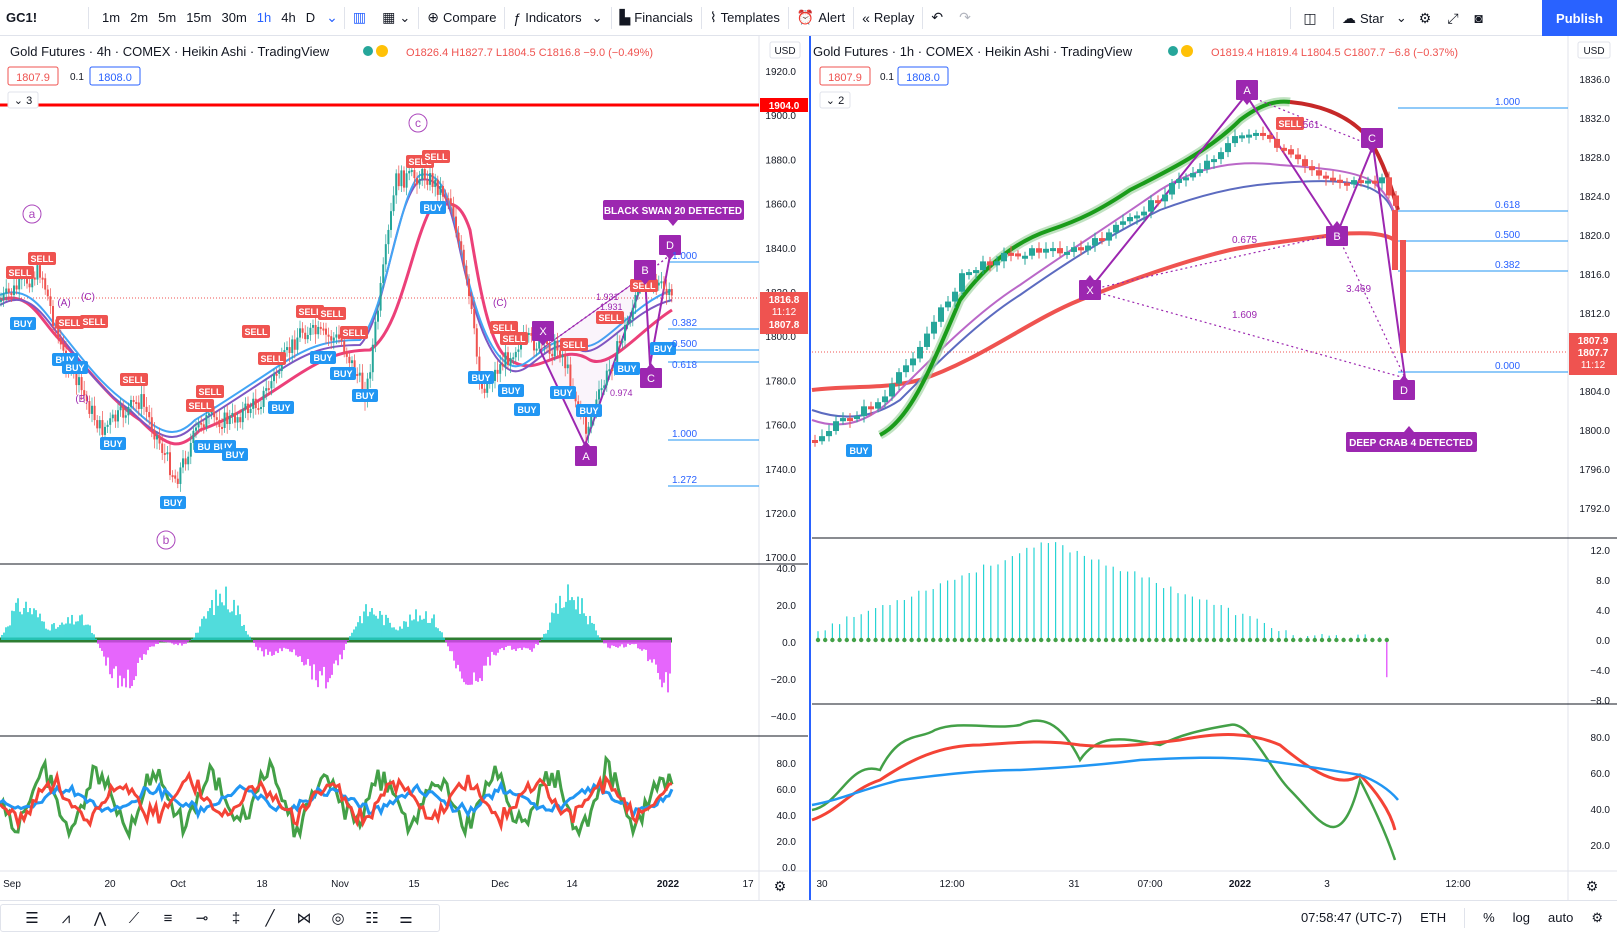 The height and width of the screenshot is (934, 1617). I want to click on interval-5m: 5m, so click(167, 17).